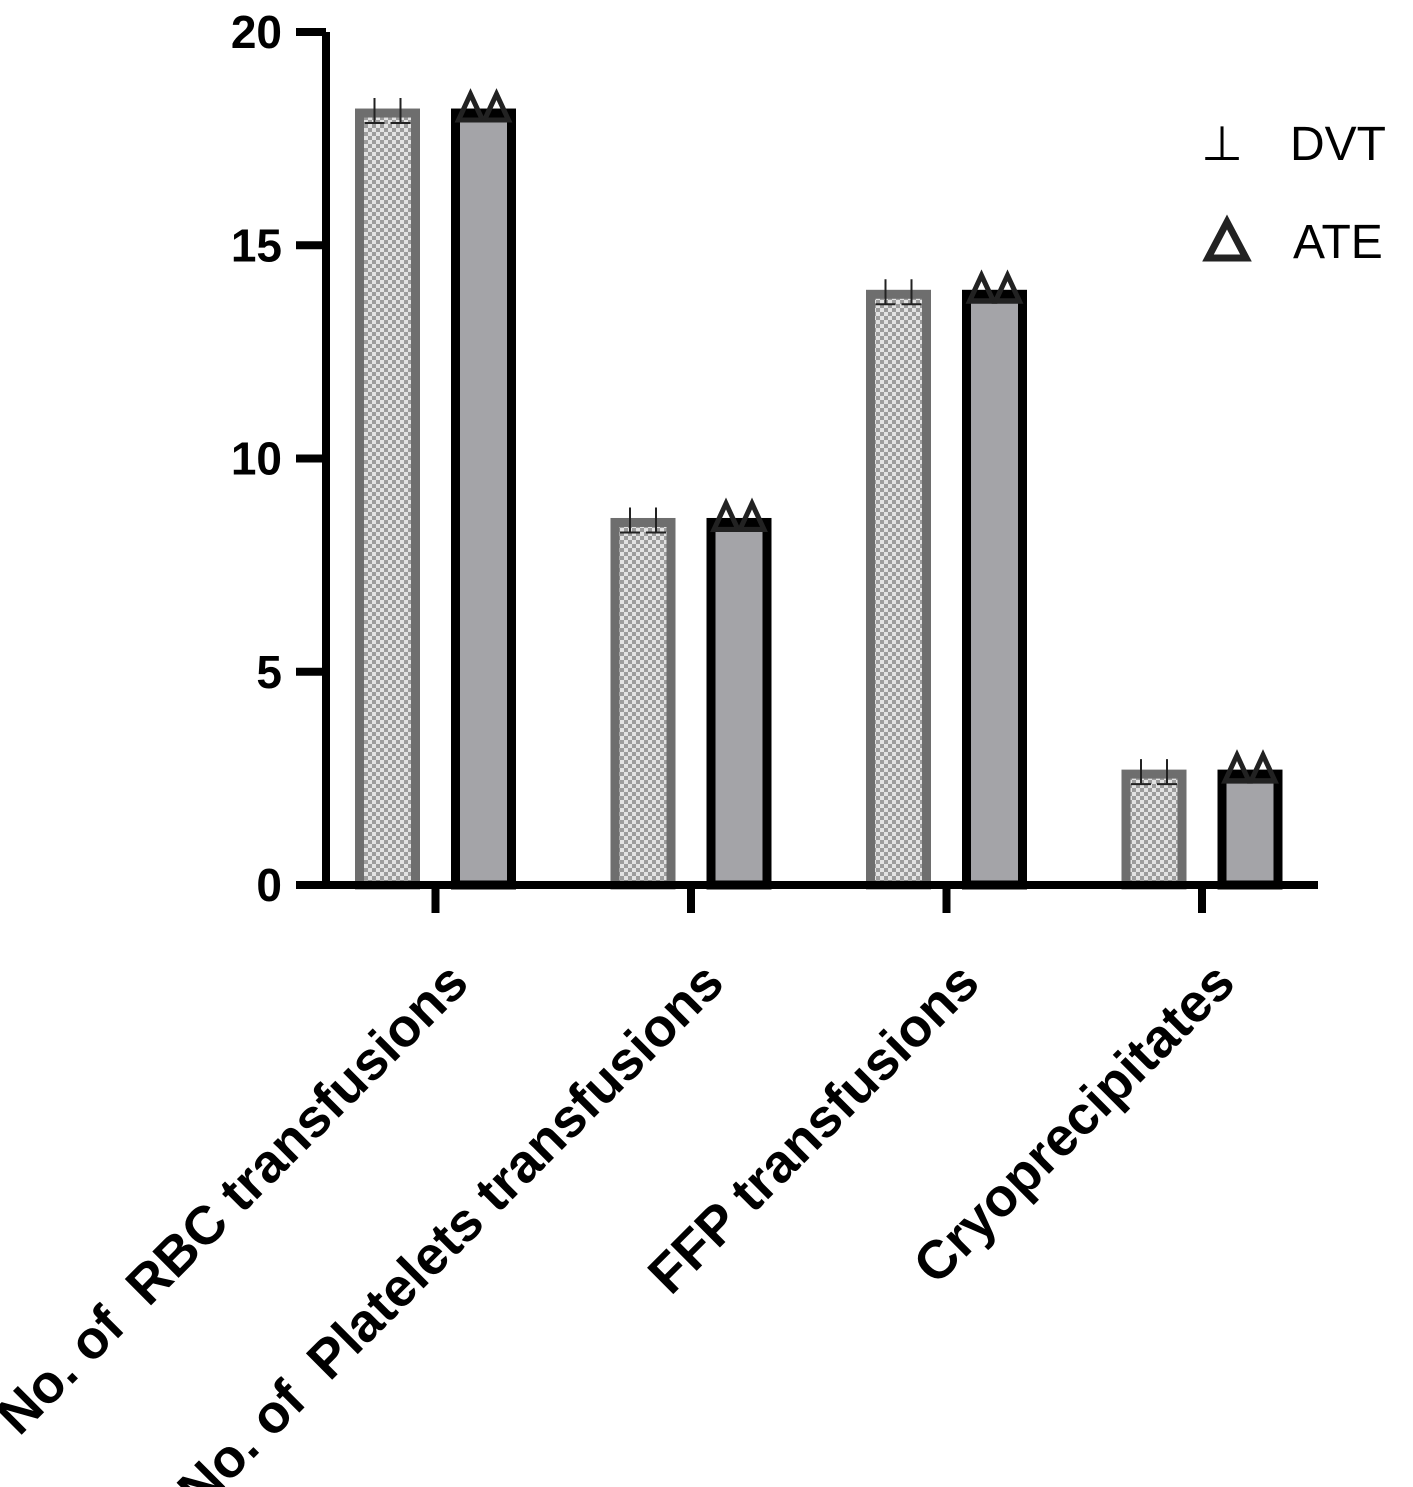 Image resolution: width=1413 pixels, height=1487 pixels. What do you see at coordinates (269, 885) in the screenshot?
I see `y-tick-label: 0` at bounding box center [269, 885].